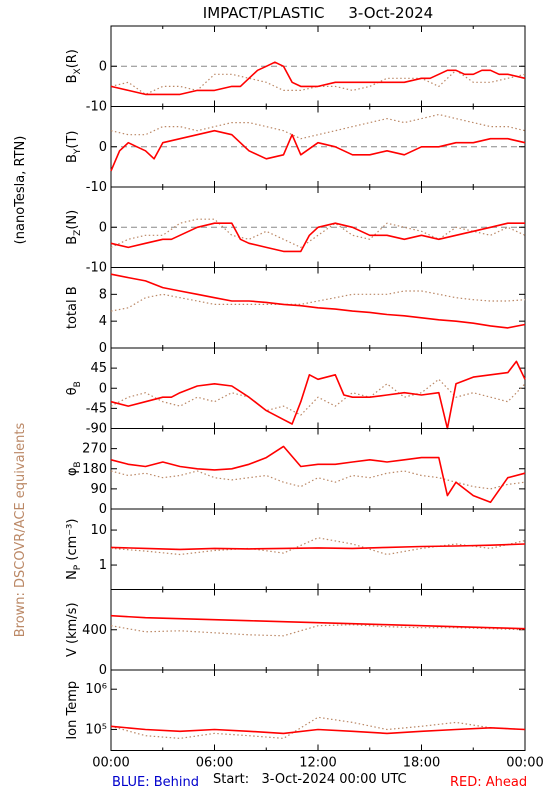 This screenshot has width=550, height=800. What do you see at coordinates (74, 227) in the screenshot?
I see `y-axis-label: BZ(N)` at bounding box center [74, 227].